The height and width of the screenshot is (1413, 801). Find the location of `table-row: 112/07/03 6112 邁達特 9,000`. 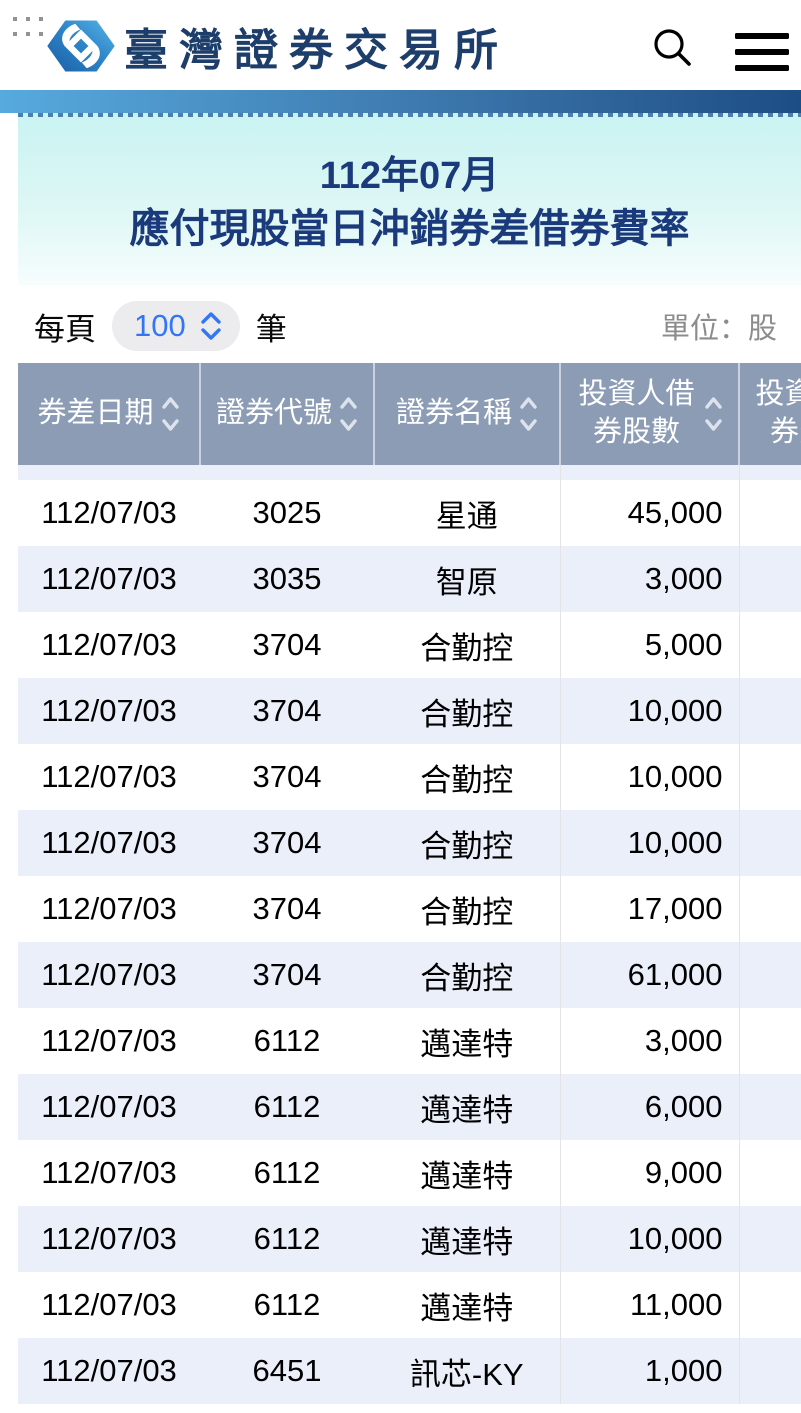

table-row: 112/07/03 6112 邁達特 9,000 is located at coordinates (409, 1173).